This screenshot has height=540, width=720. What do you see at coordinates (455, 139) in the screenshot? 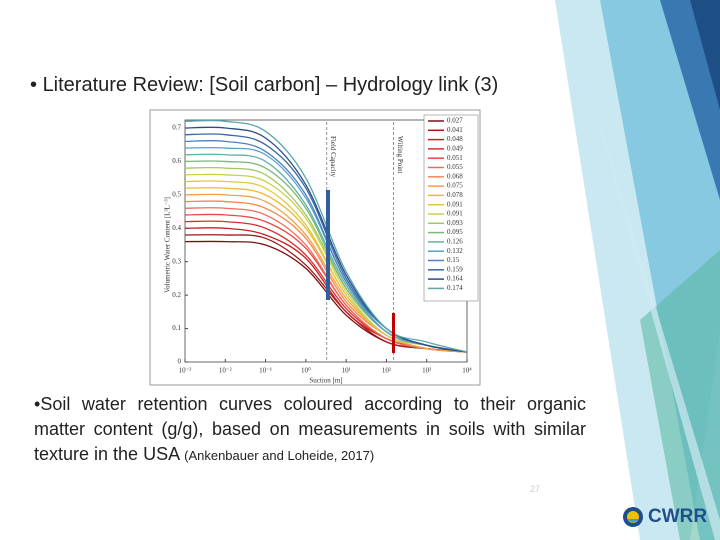
I see `legend-label: 0.048` at bounding box center [455, 139].